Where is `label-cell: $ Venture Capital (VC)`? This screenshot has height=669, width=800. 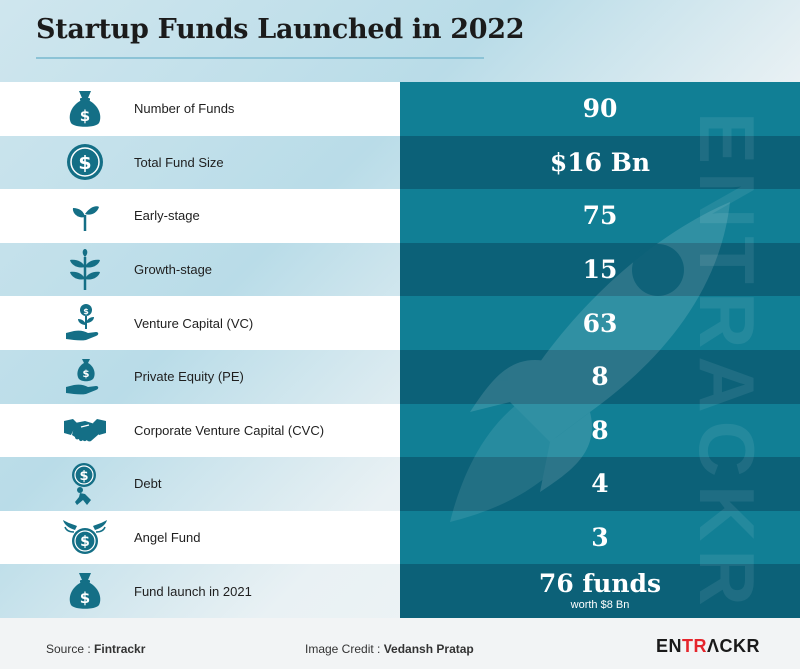
label-cell: $ Venture Capital (VC) is located at coordinates (200, 323).